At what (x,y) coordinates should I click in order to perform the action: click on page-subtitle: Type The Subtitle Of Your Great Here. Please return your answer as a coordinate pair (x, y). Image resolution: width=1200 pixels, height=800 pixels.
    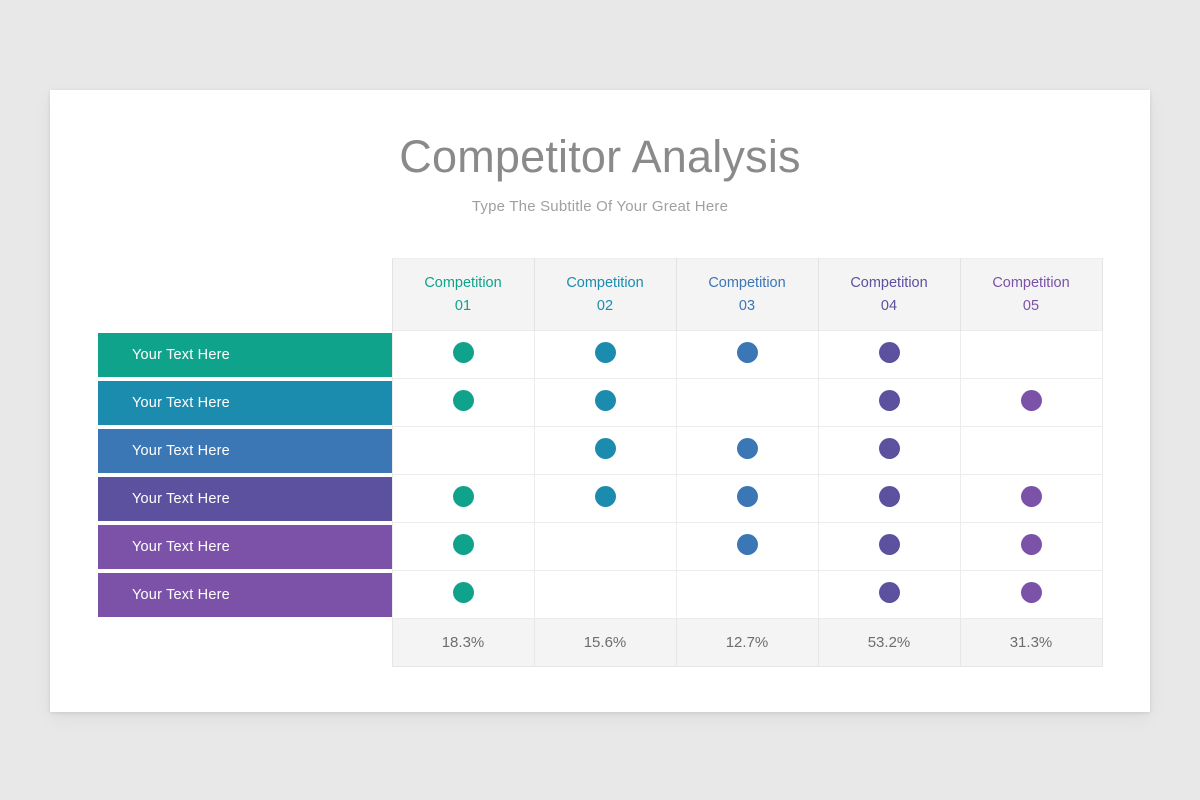
    Looking at the image, I should click on (600, 206).